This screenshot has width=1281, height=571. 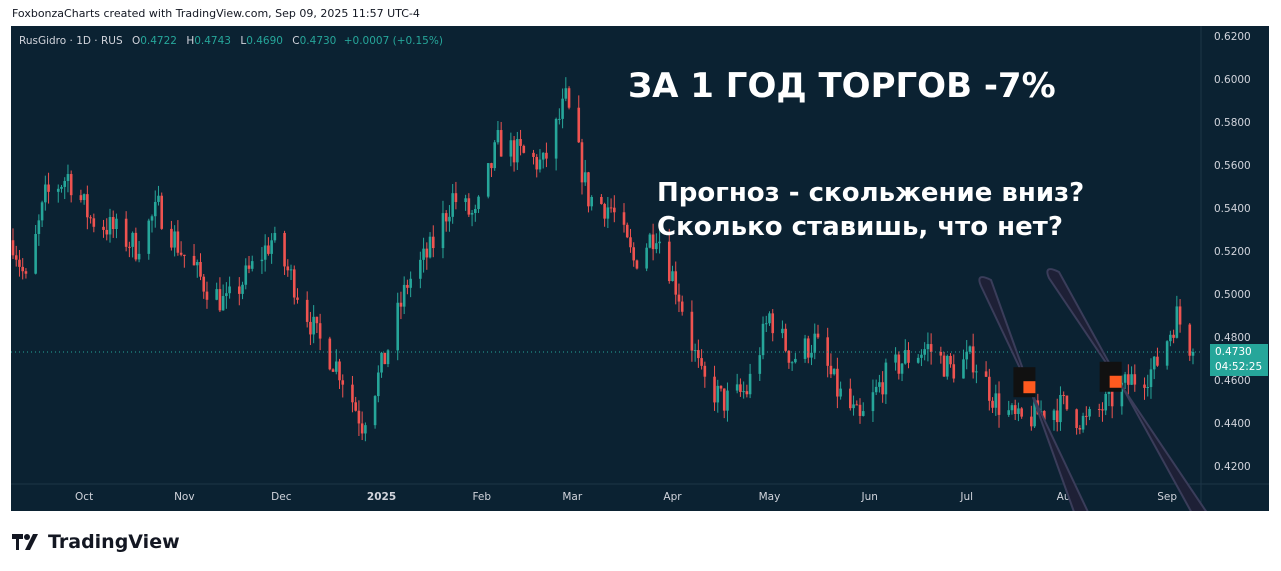 What do you see at coordinates (96, 542) in the screenshot?
I see `tradingview-logo: TradingView` at bounding box center [96, 542].